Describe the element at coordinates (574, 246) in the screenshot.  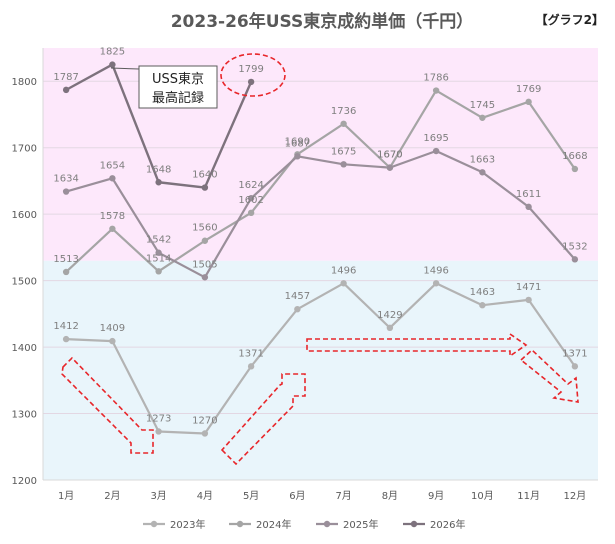
I see `data-label: 1532` at that location.